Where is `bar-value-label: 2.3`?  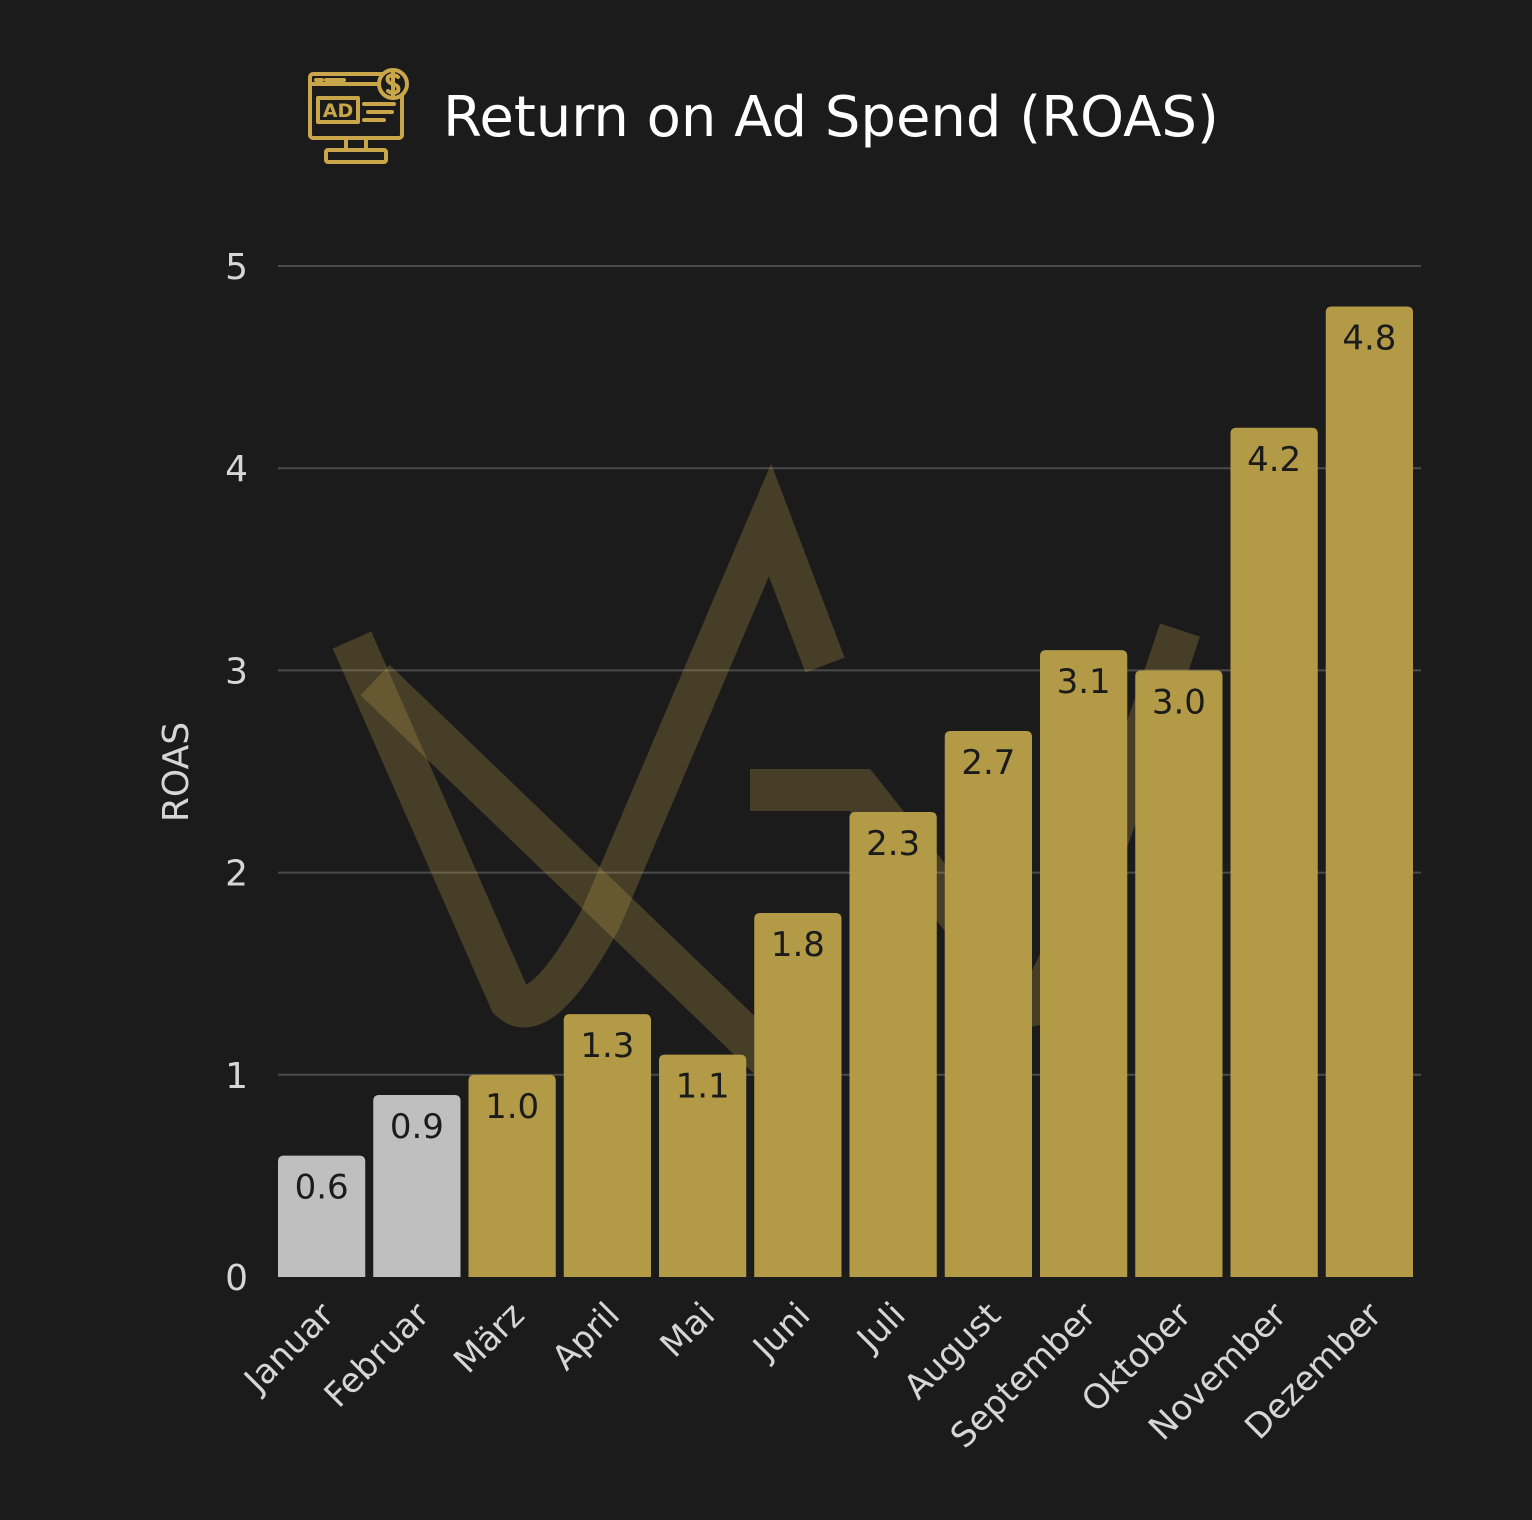
bar-value-label: 2.3 is located at coordinates (893, 844).